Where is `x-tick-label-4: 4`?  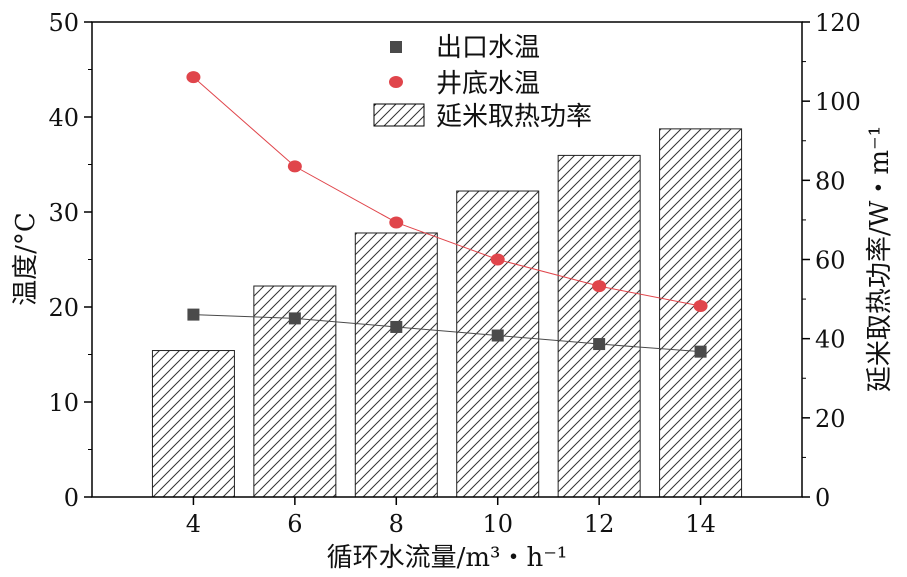
x-tick-label-4: 4 is located at coordinates (193, 524).